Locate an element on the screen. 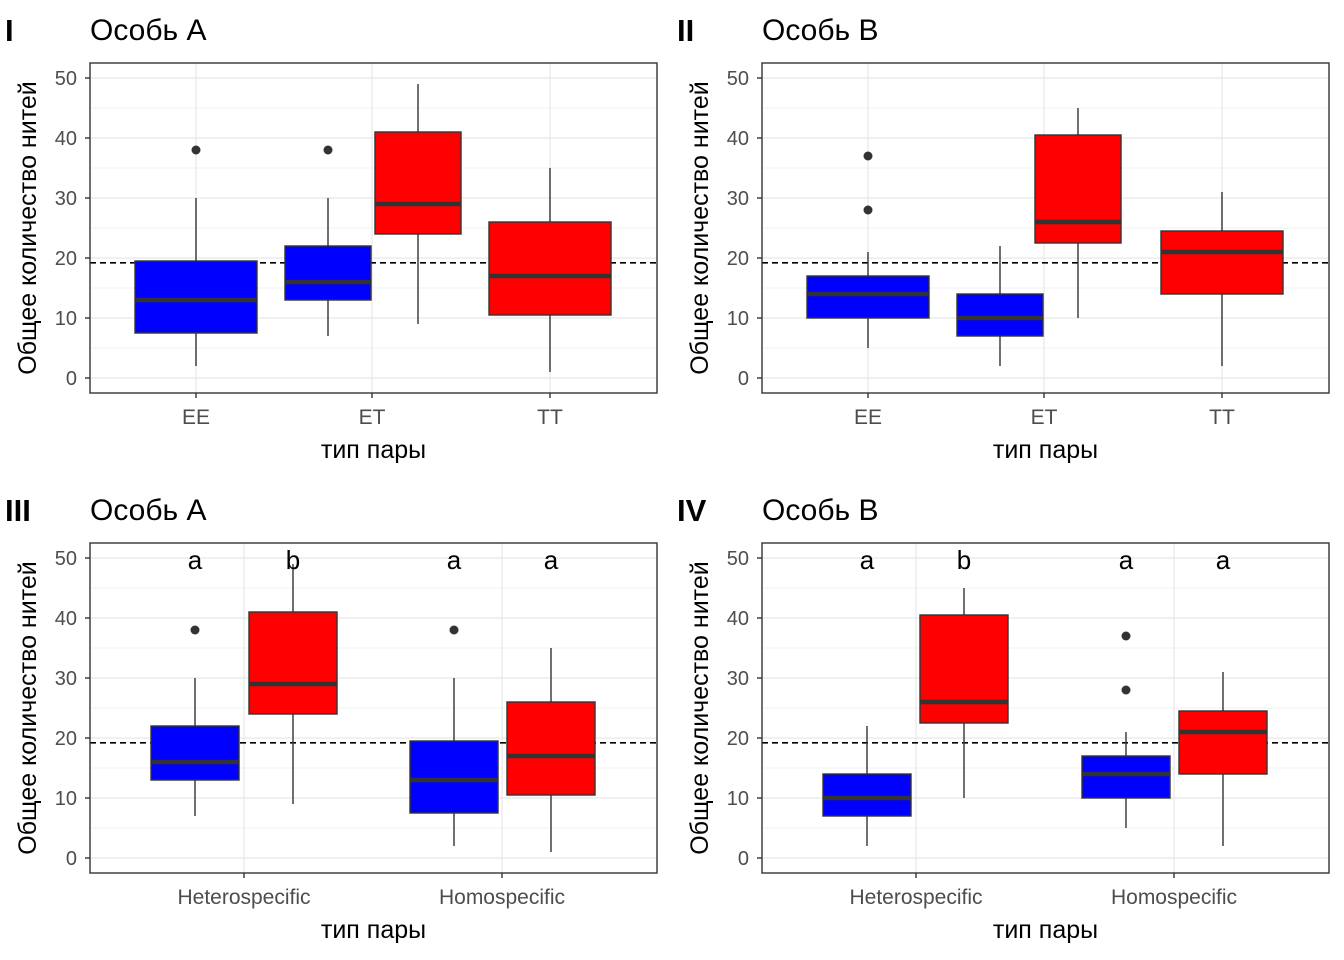 The height and width of the screenshot is (960, 1344). panel-tag: III is located at coordinates (18, 510).